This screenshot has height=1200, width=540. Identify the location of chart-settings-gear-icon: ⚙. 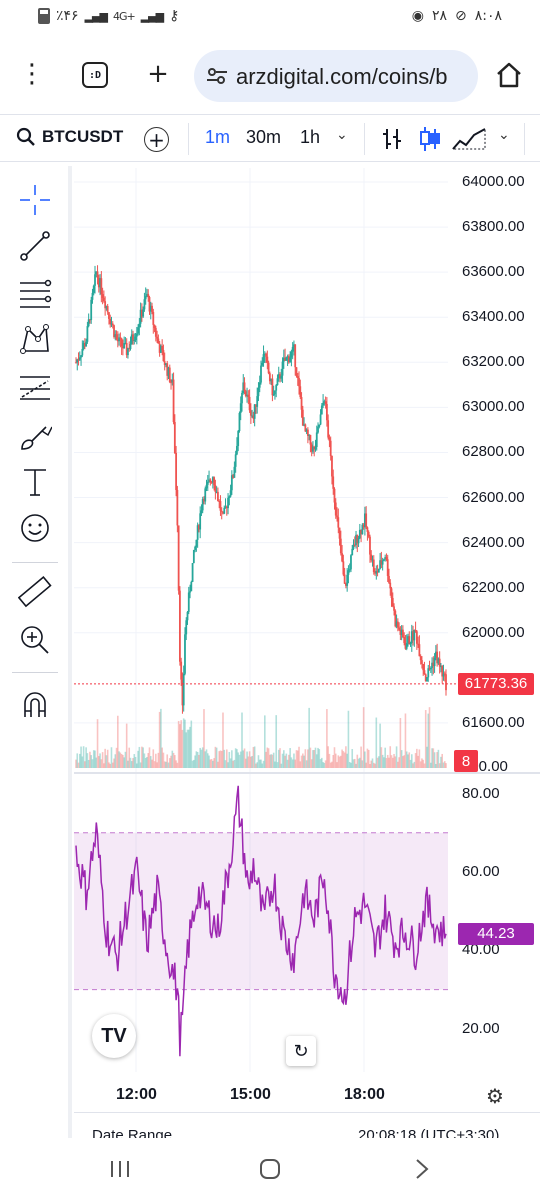
(495, 1096).